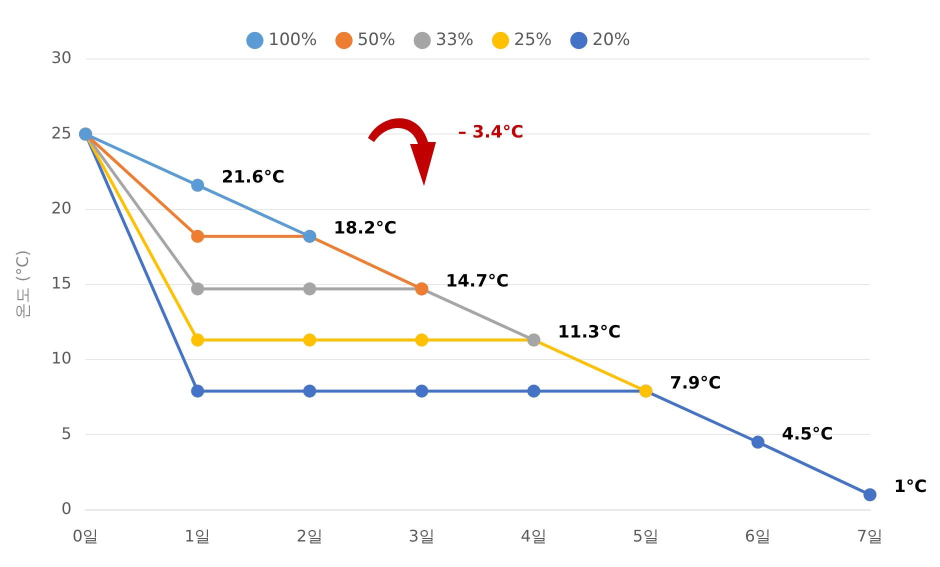 Image resolution: width=940 pixels, height=567 pixels. What do you see at coordinates (365, 228) in the screenshot?
I see `annotation: 18.2°C` at bounding box center [365, 228].